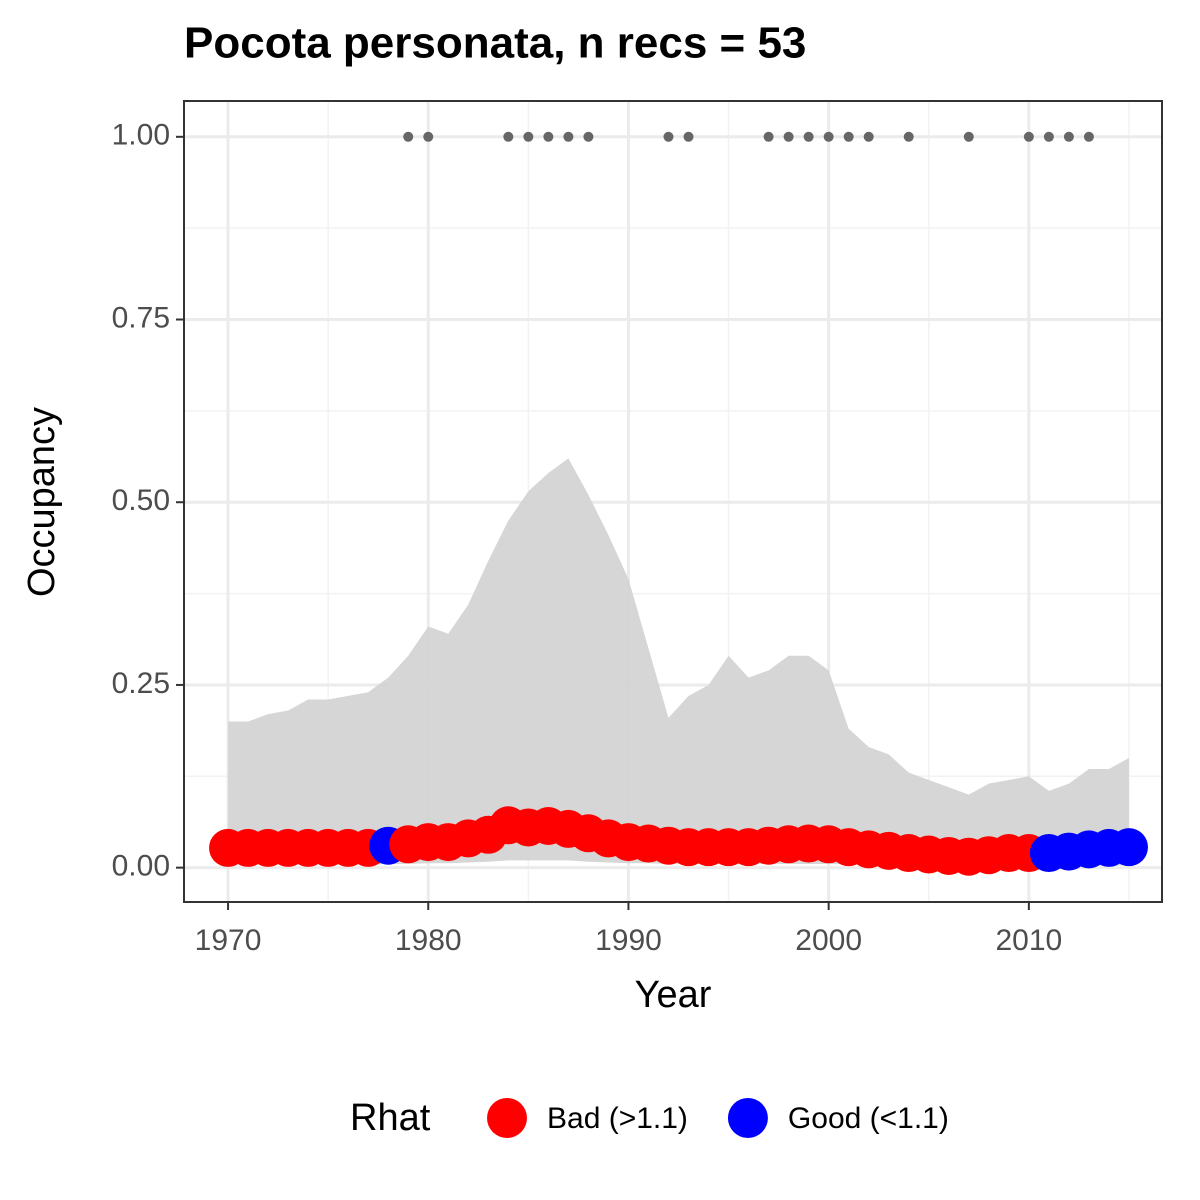 The image size is (1200, 1200). Describe the element at coordinates (495, 43) in the screenshot. I see `chart-title: Pocota personata, n recs = 53` at that location.